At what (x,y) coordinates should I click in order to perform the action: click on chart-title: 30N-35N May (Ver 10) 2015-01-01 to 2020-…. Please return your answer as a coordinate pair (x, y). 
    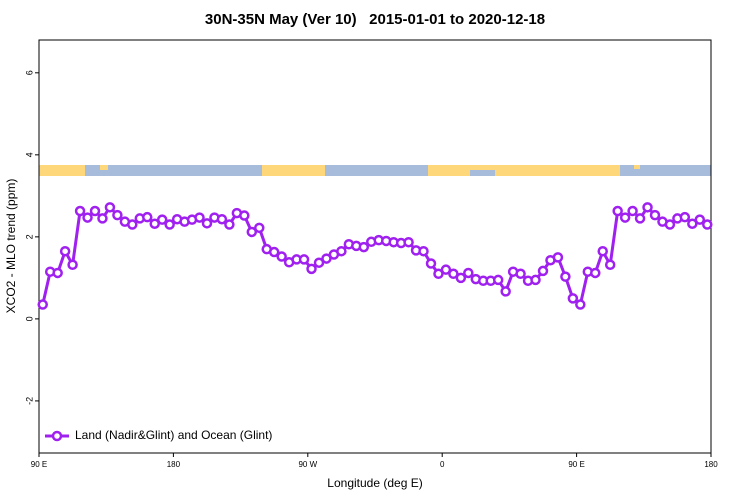
    Looking at the image, I should click on (375, 19).